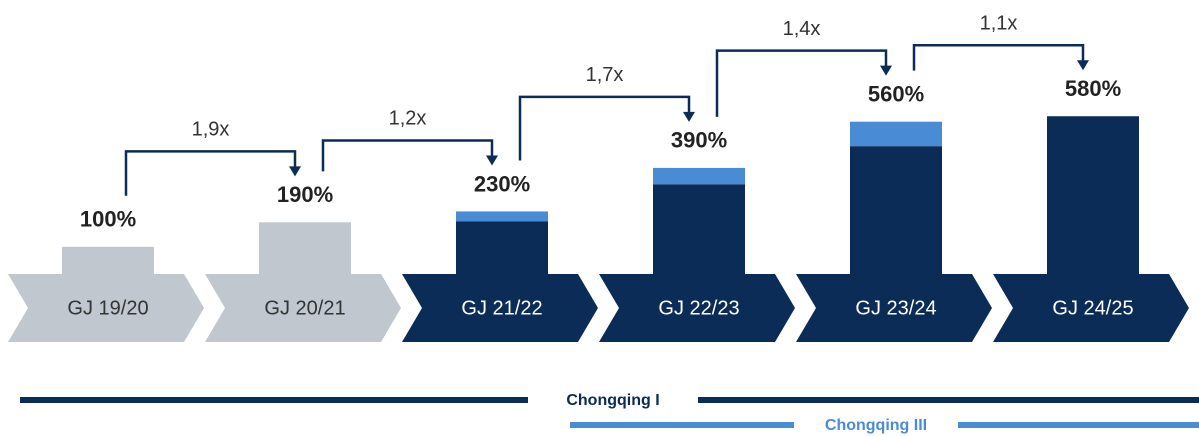  I want to click on legend-label: Chongqing III, so click(876, 425).